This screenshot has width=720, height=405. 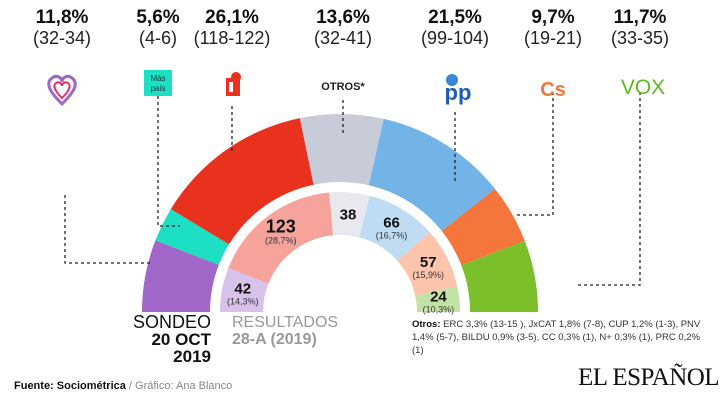 What do you see at coordinates (180, 276) in the screenshot?
I see `outer-segment-unidas-podemos` at bounding box center [180, 276].